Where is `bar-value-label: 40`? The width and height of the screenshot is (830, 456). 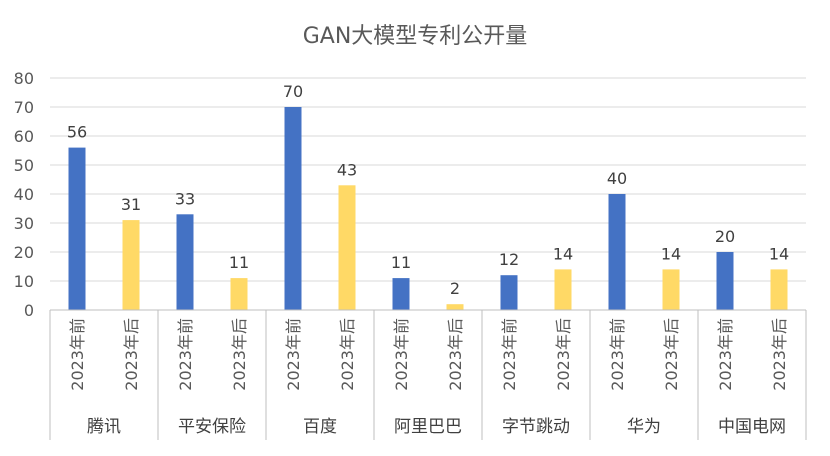 bar-value-label: 40 is located at coordinates (617, 178).